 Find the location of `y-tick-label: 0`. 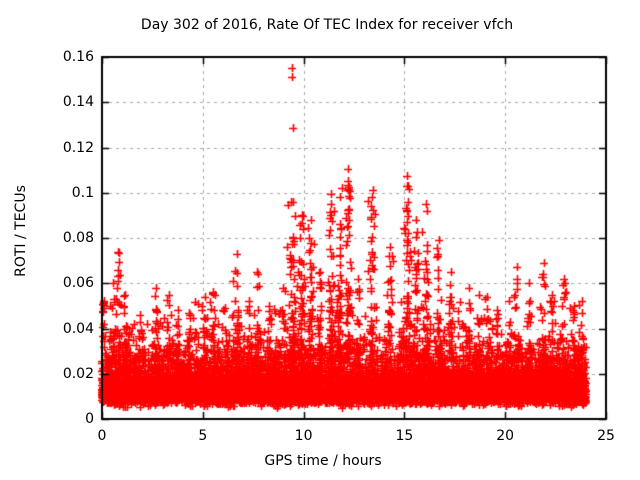

y-tick-label: 0 is located at coordinates (89, 419).